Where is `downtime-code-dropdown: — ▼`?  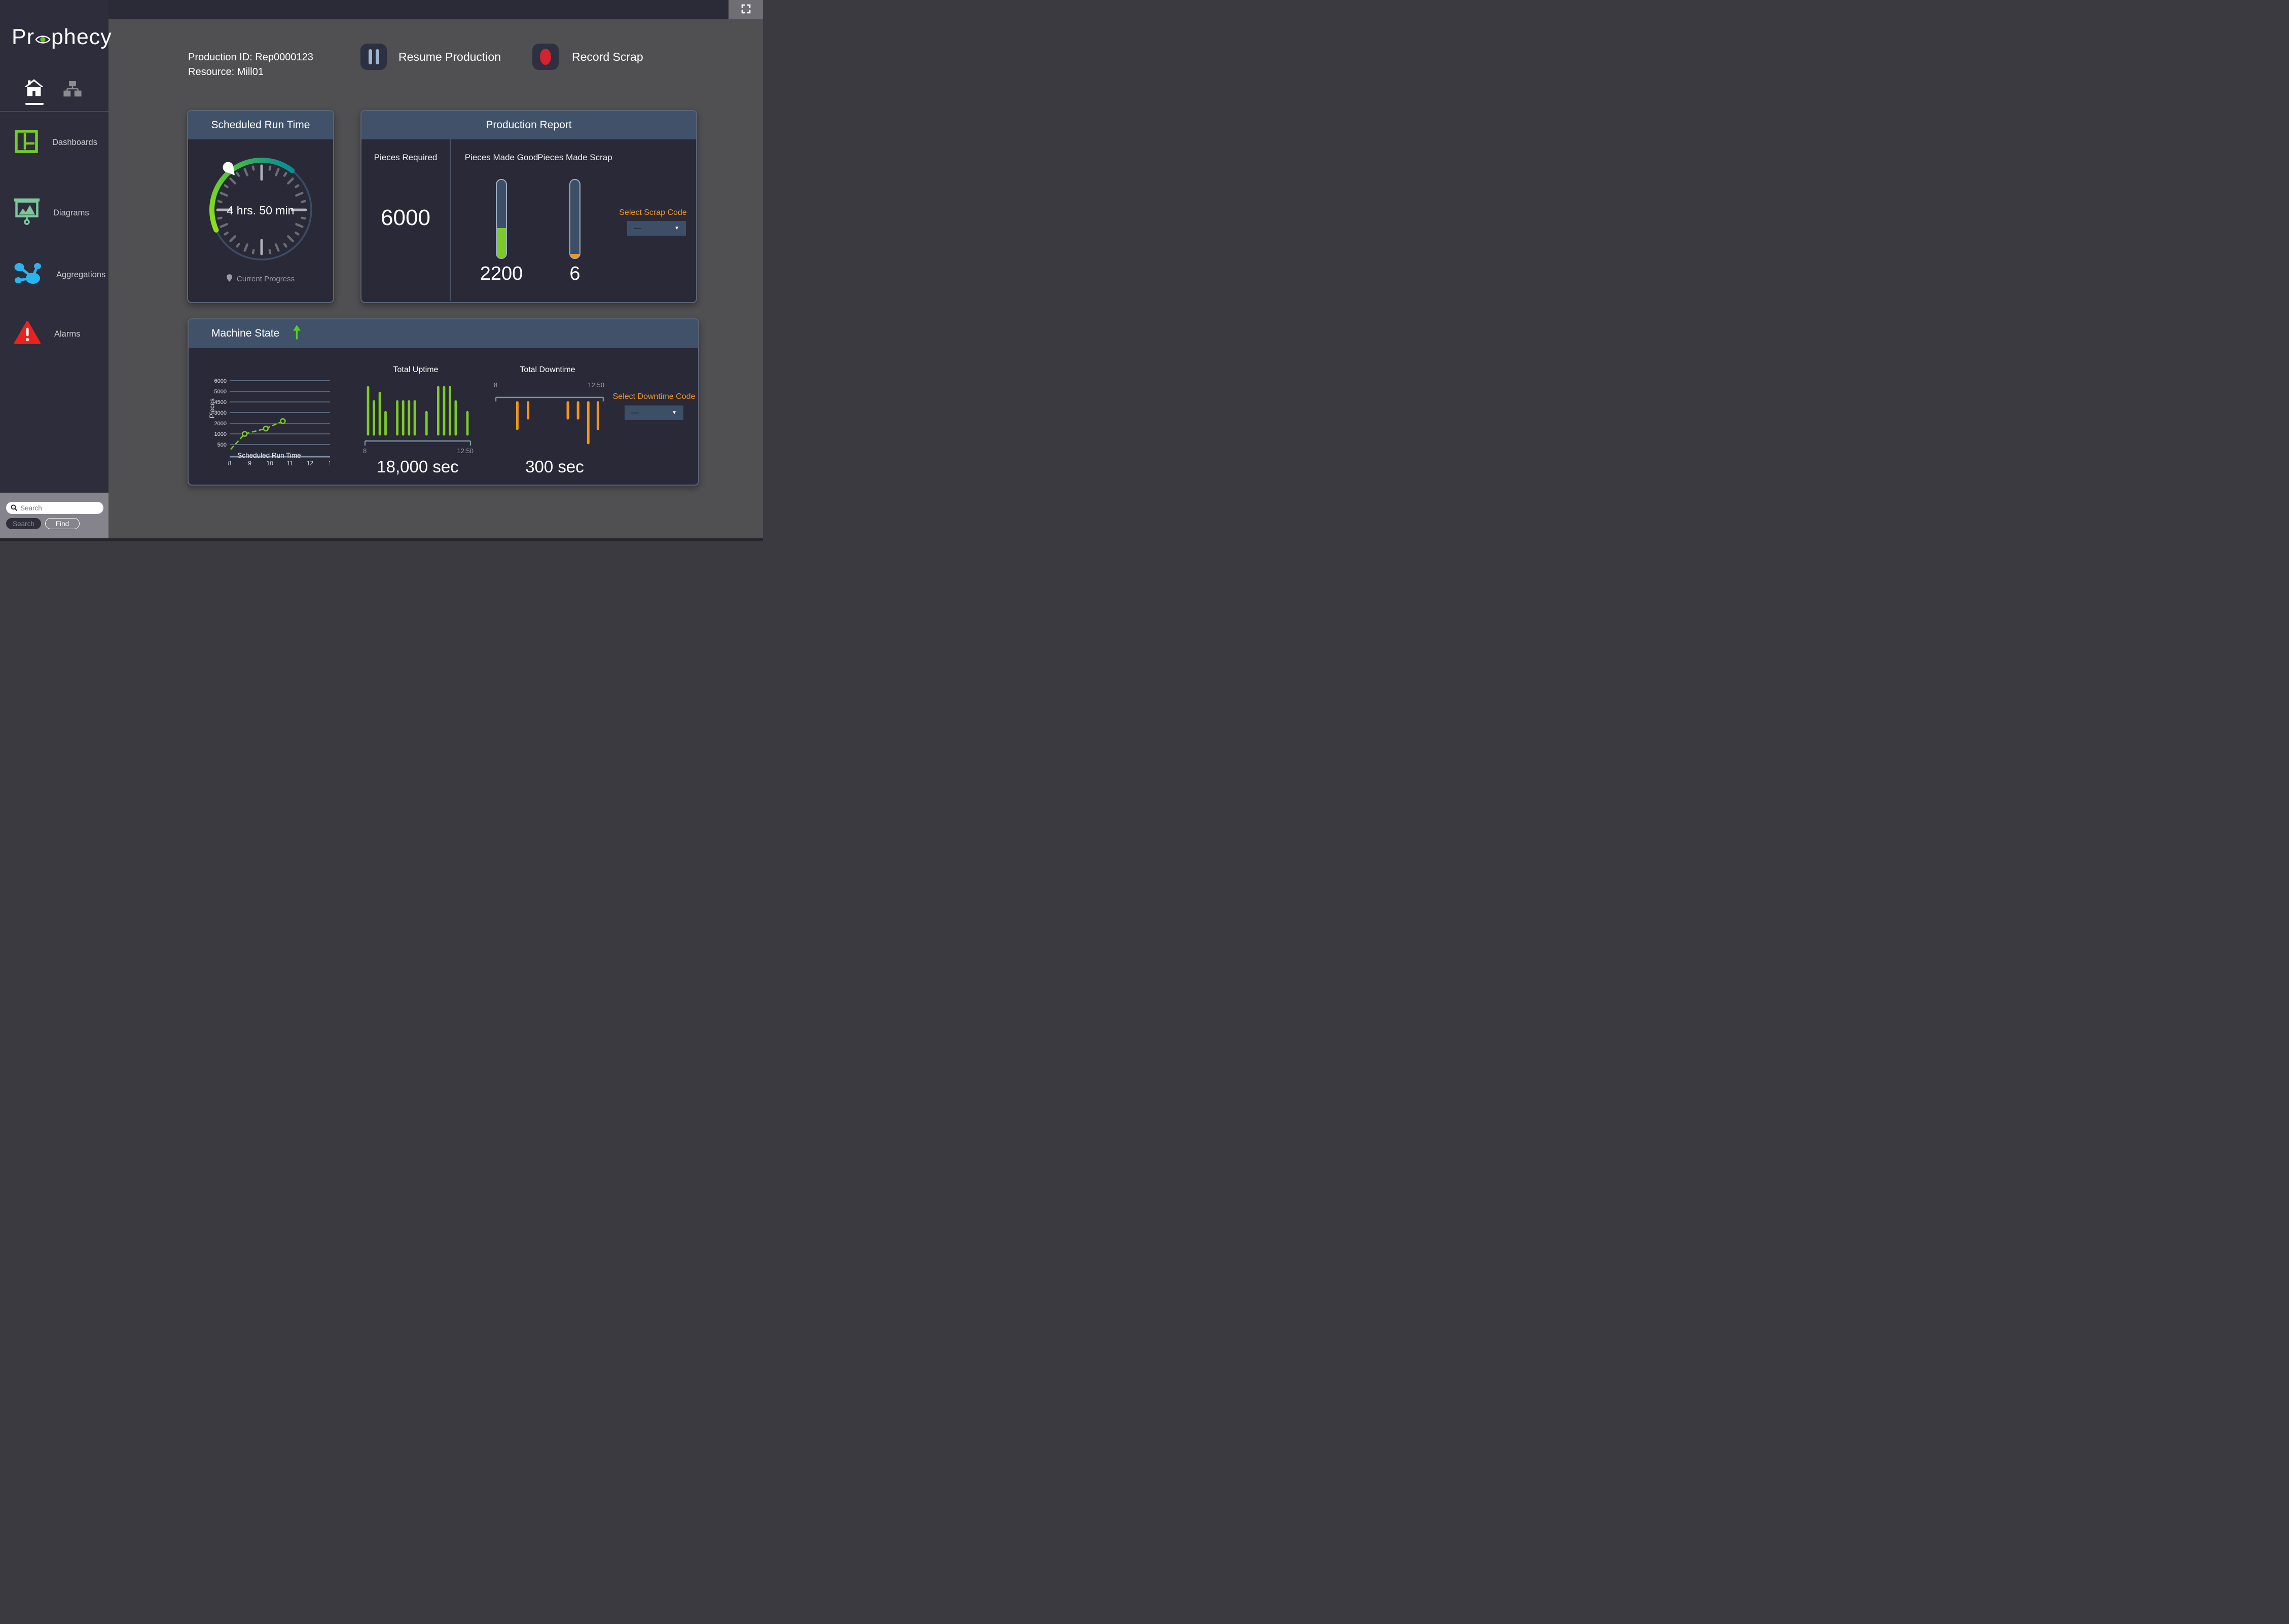 downtime-code-dropdown: — ▼ is located at coordinates (654, 413).